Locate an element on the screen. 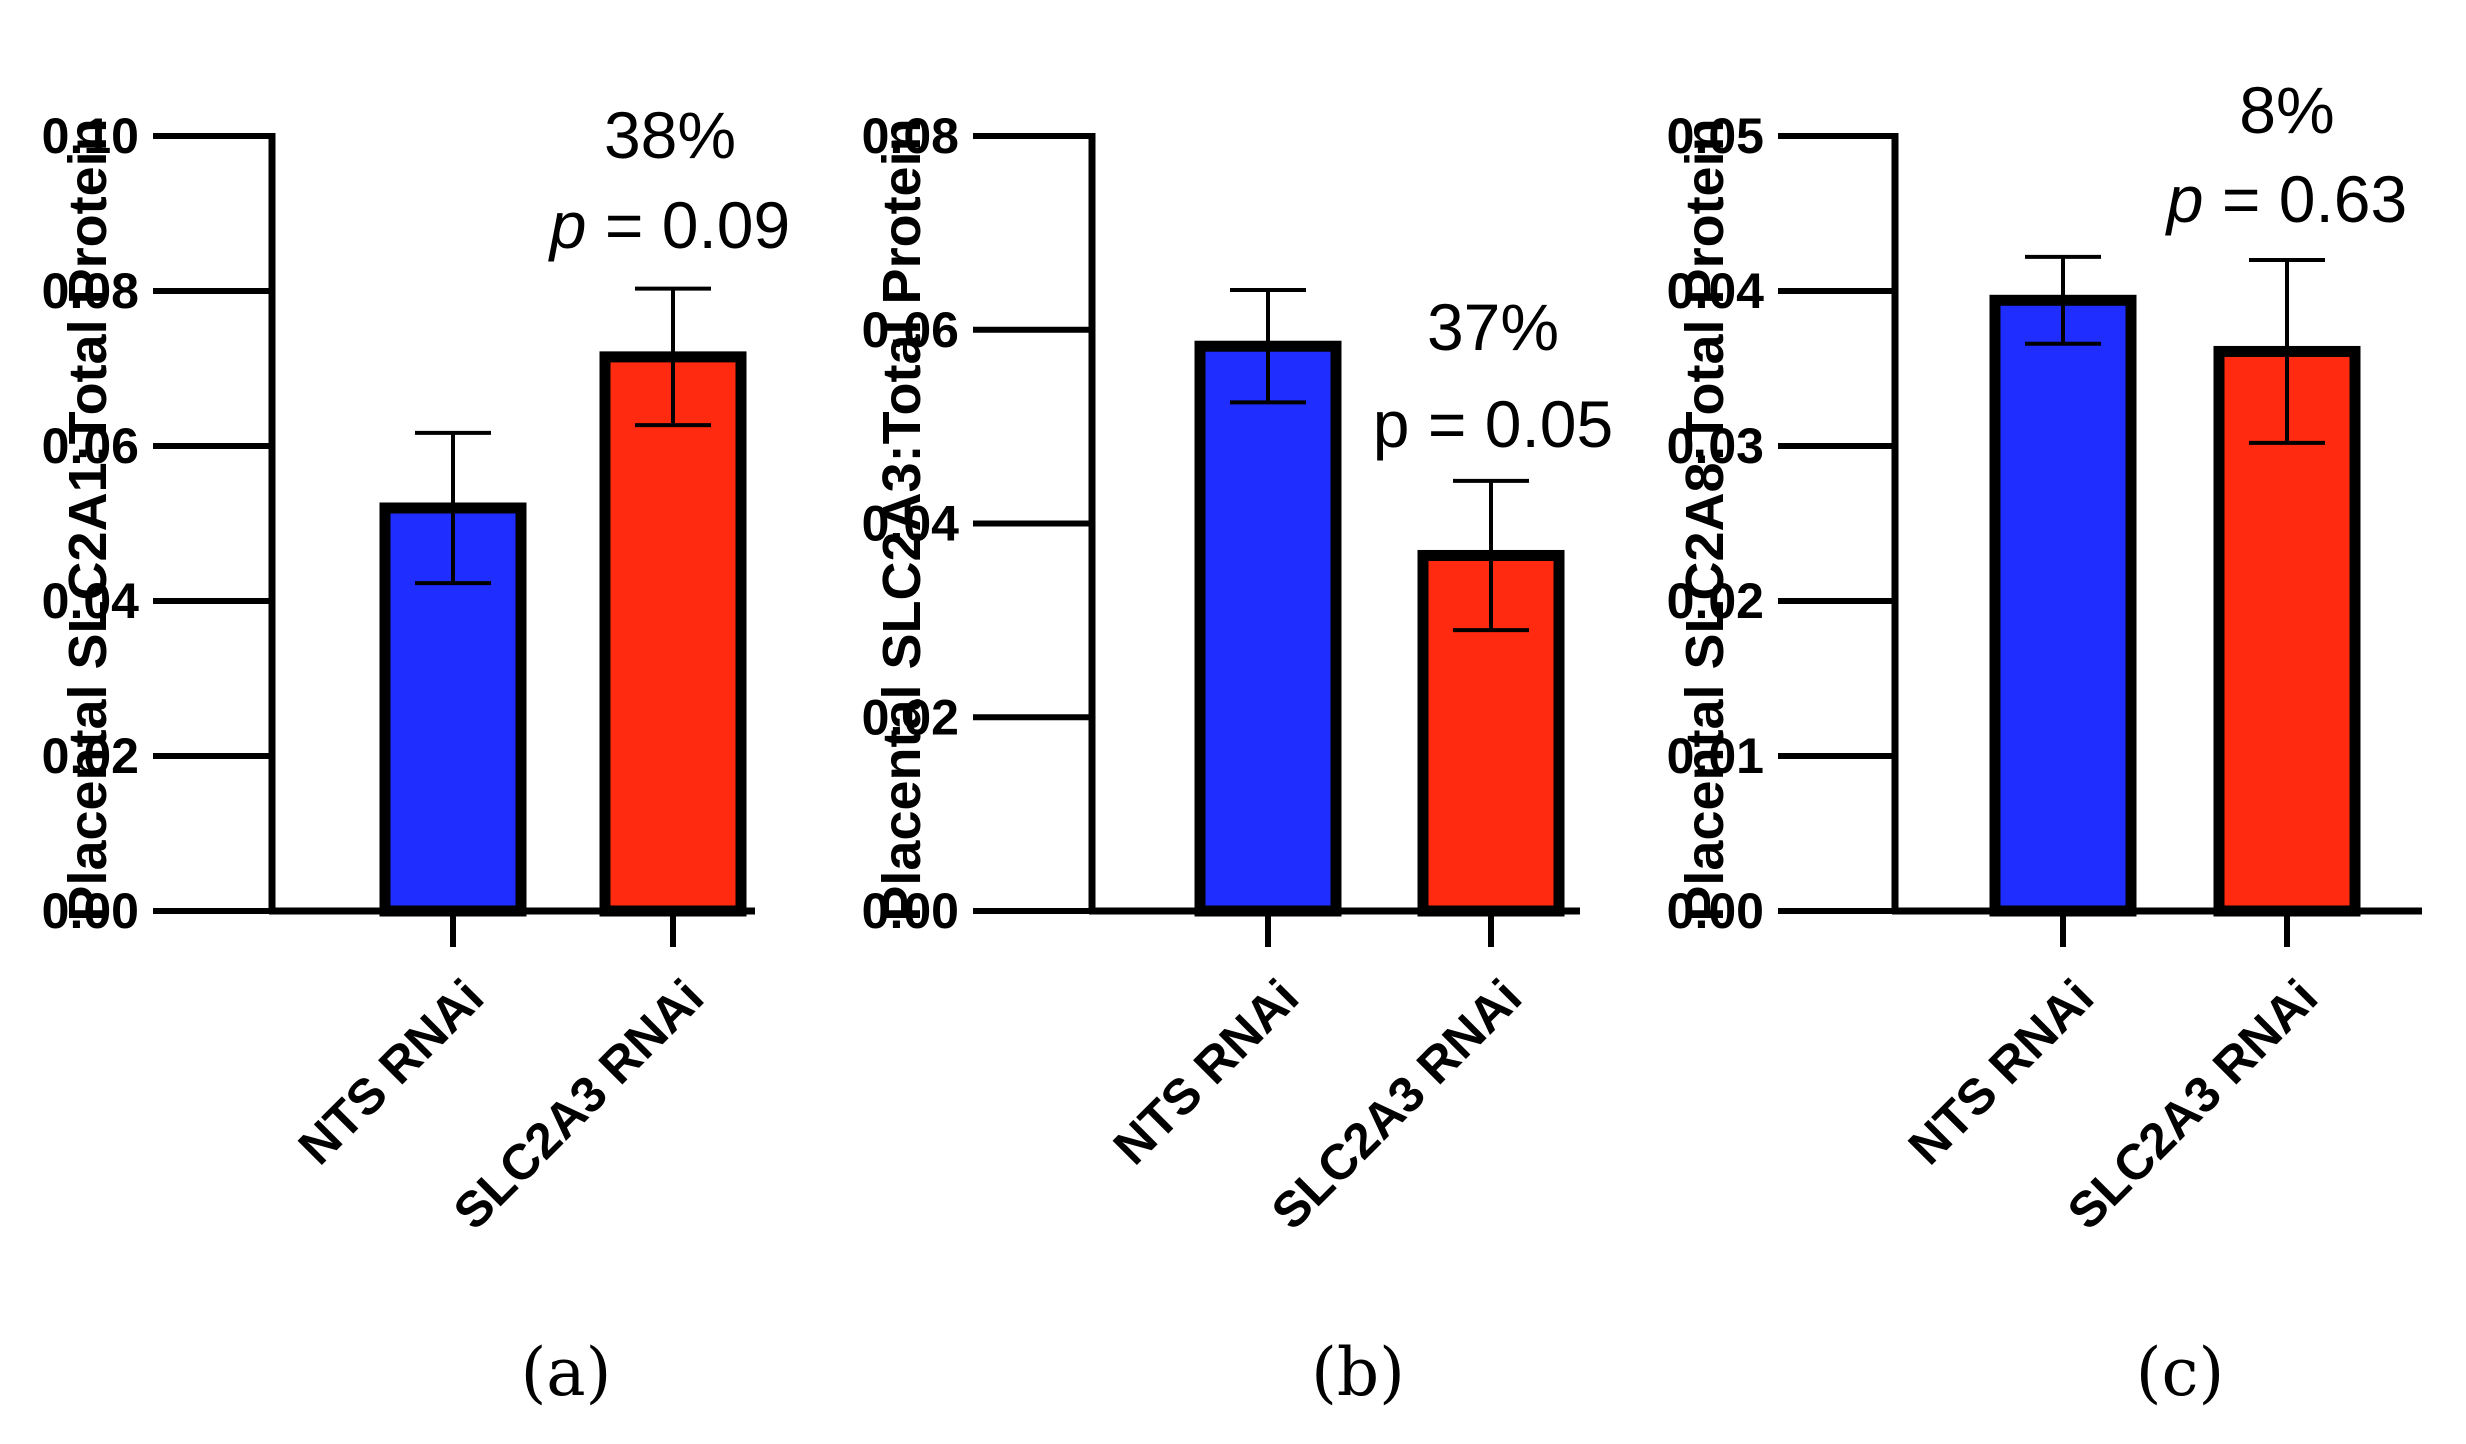 The width and height of the screenshot is (2466, 1444). percent-annotation: 8% is located at coordinates (2286, 110).